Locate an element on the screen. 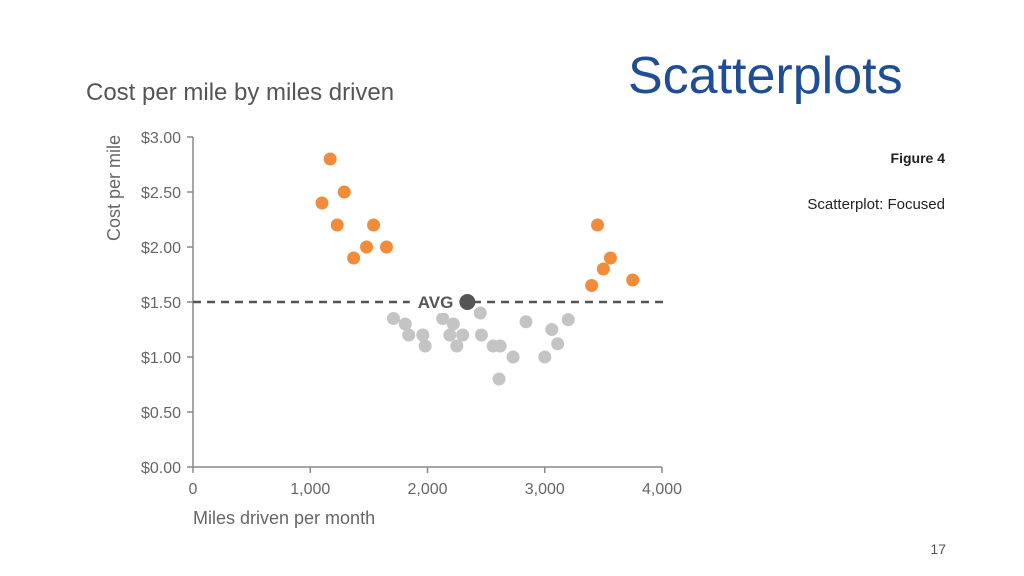 The width and height of the screenshot is (1024, 576). x-tick-label: 2,000 is located at coordinates (427, 489).